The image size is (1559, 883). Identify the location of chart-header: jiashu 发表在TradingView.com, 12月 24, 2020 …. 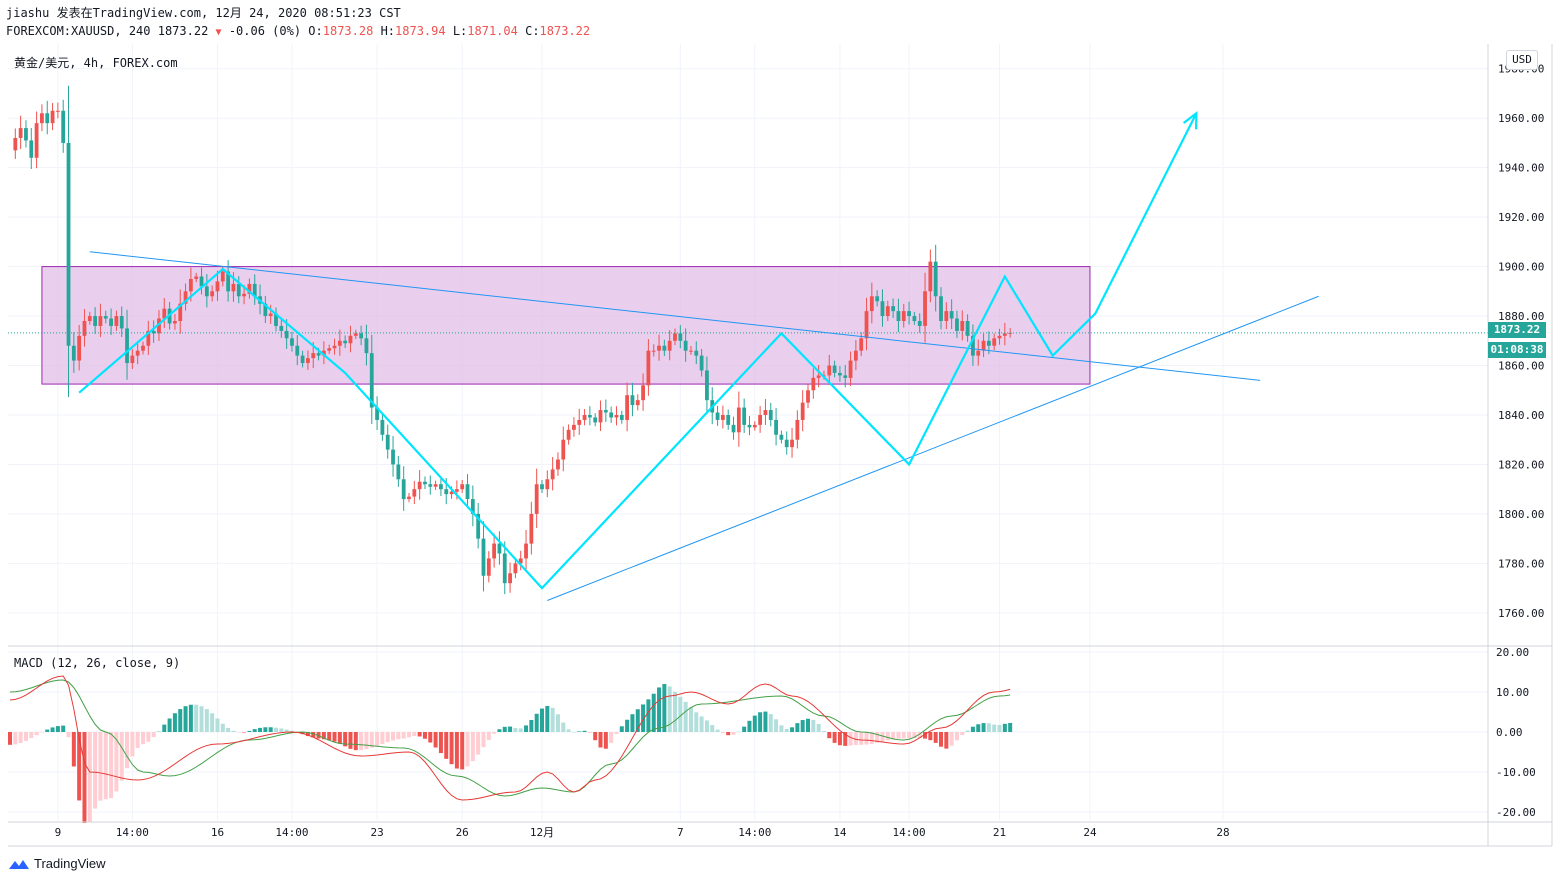
(298, 22).